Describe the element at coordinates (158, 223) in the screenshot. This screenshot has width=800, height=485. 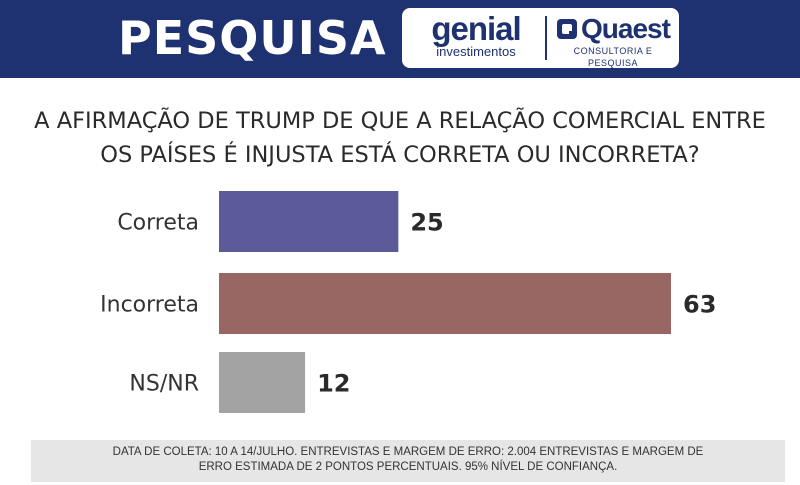
I see `category-label: Correta` at that location.